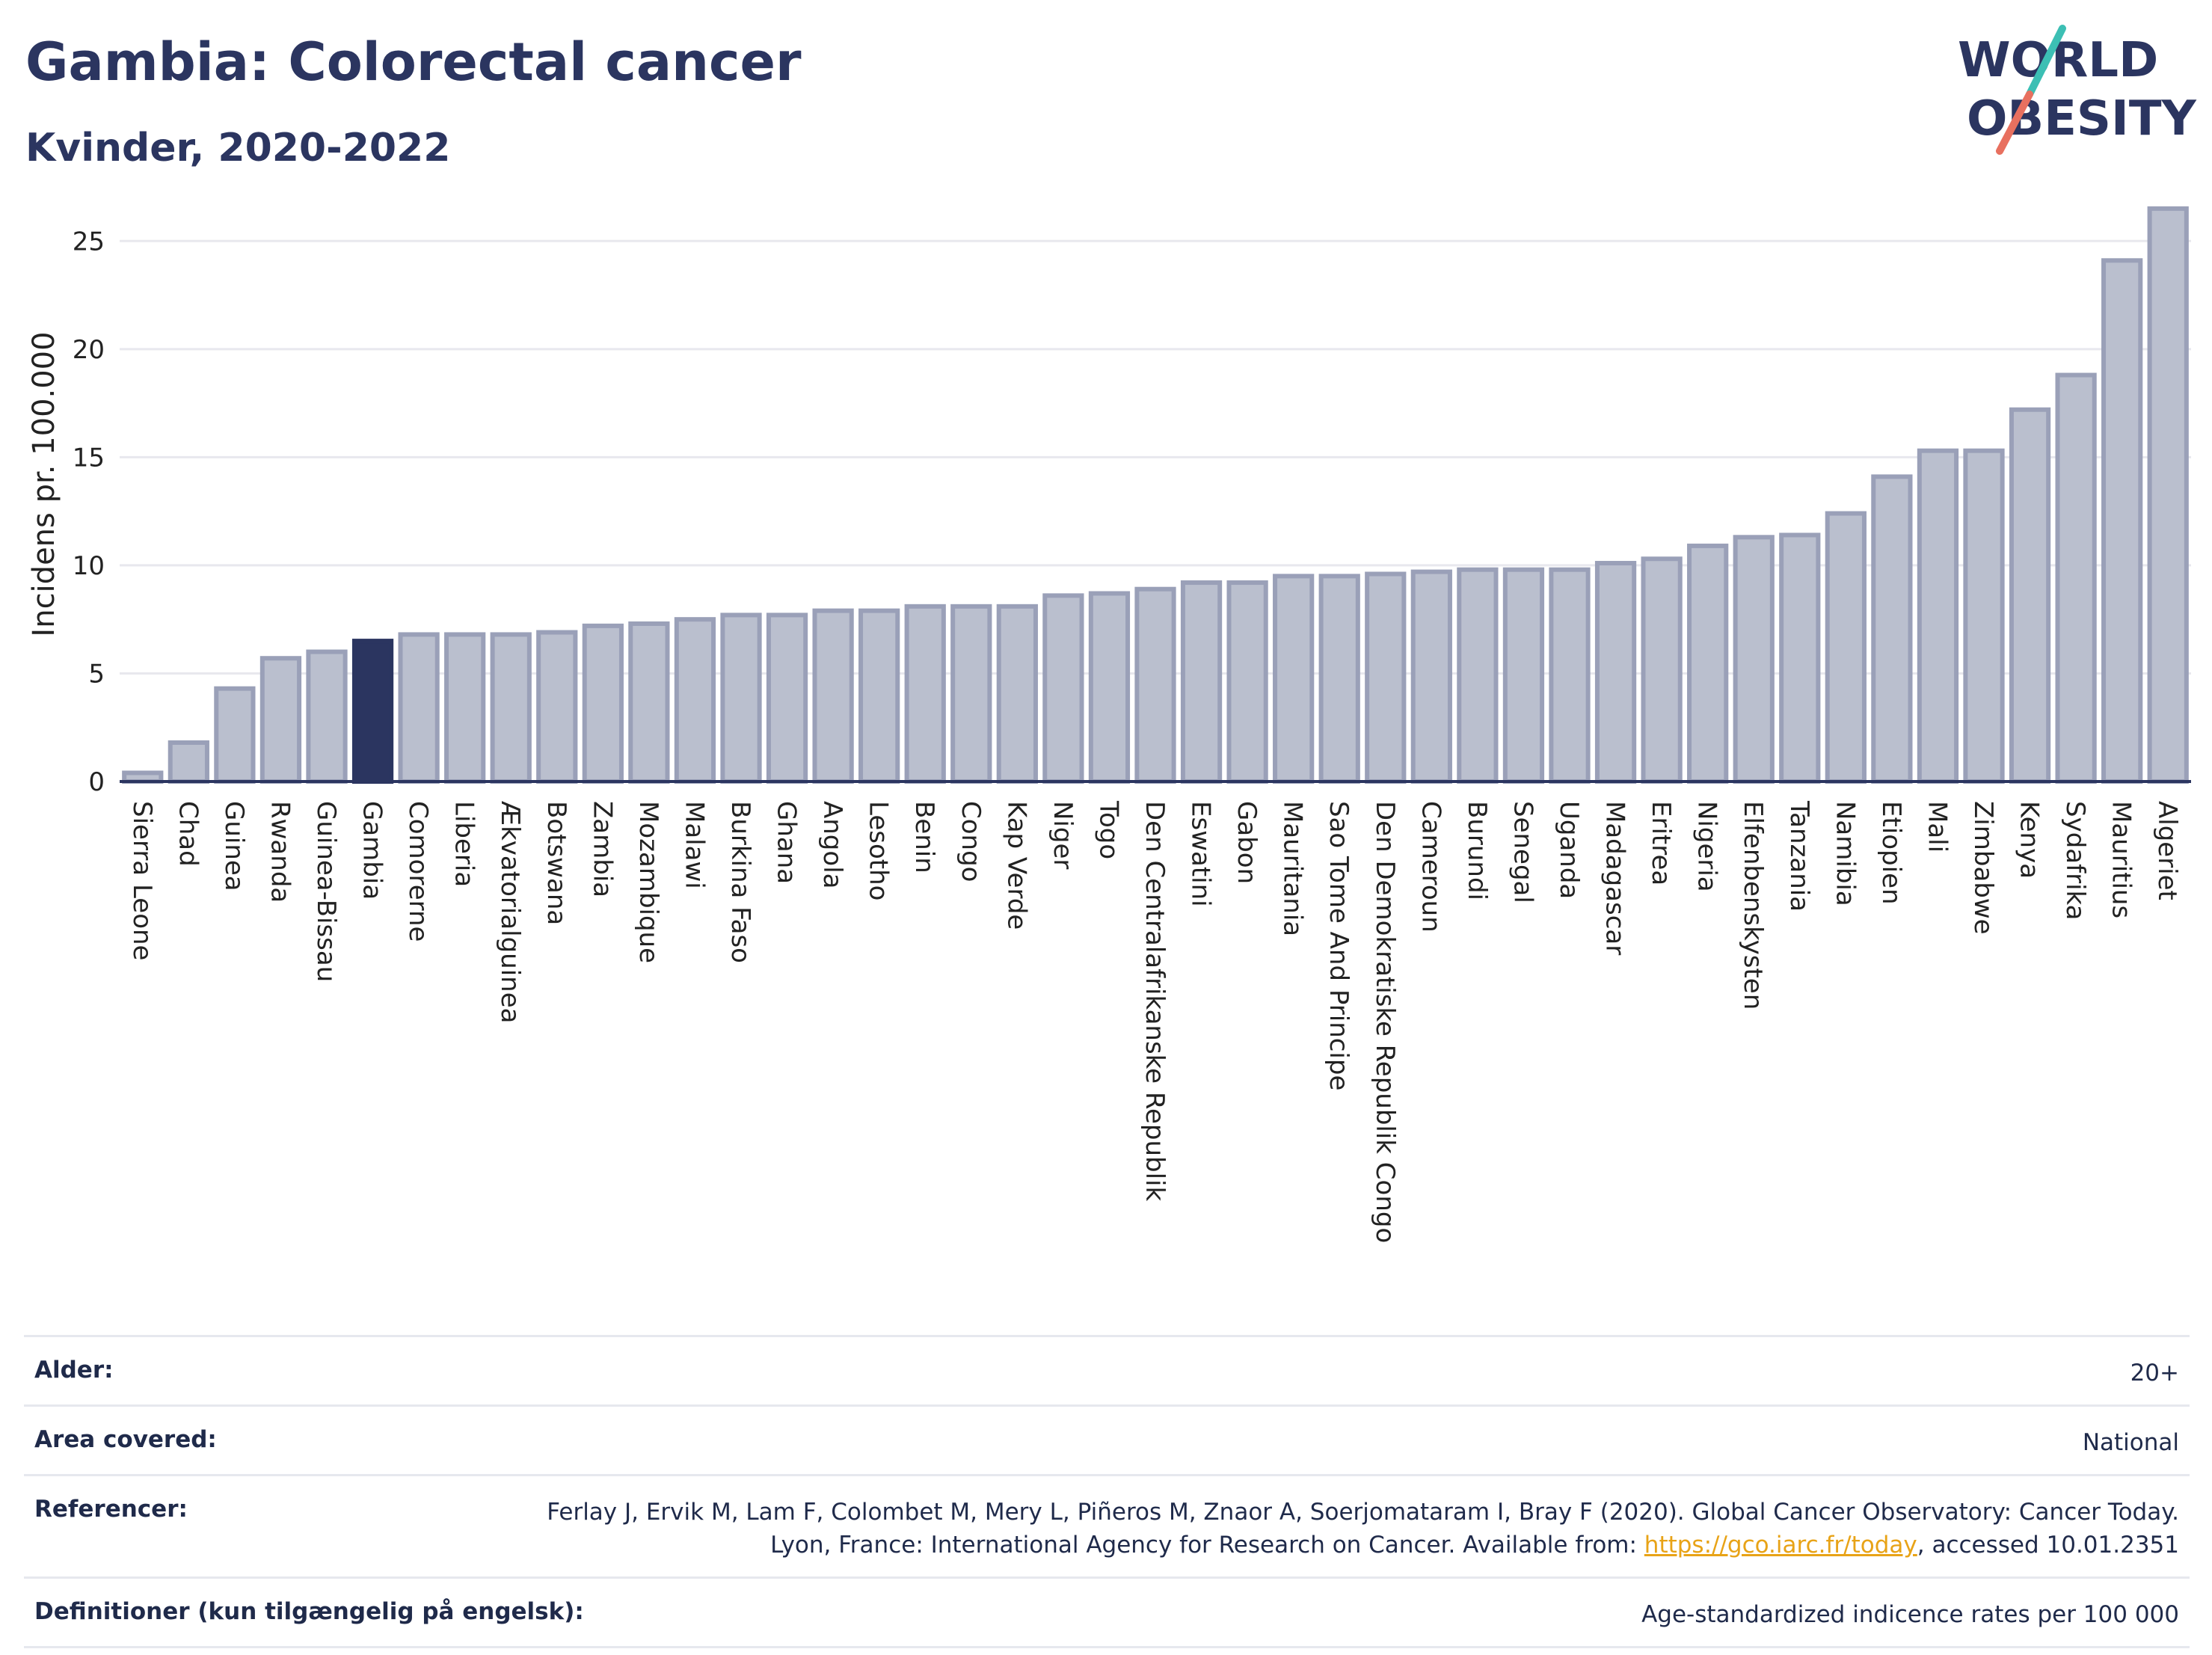 This screenshot has width=2212, height=1655. Describe the element at coordinates (1707, 846) in the screenshot. I see `x-tick-label: Nigeria` at that location.